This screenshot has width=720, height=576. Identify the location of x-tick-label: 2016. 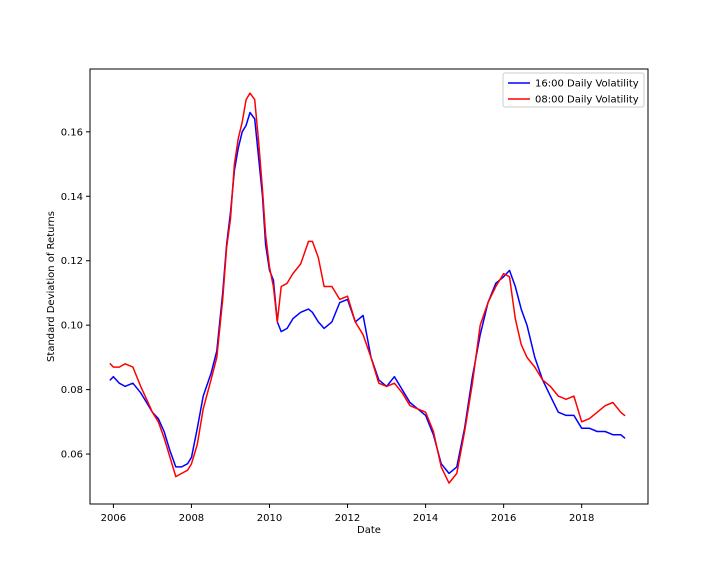
(503, 518).